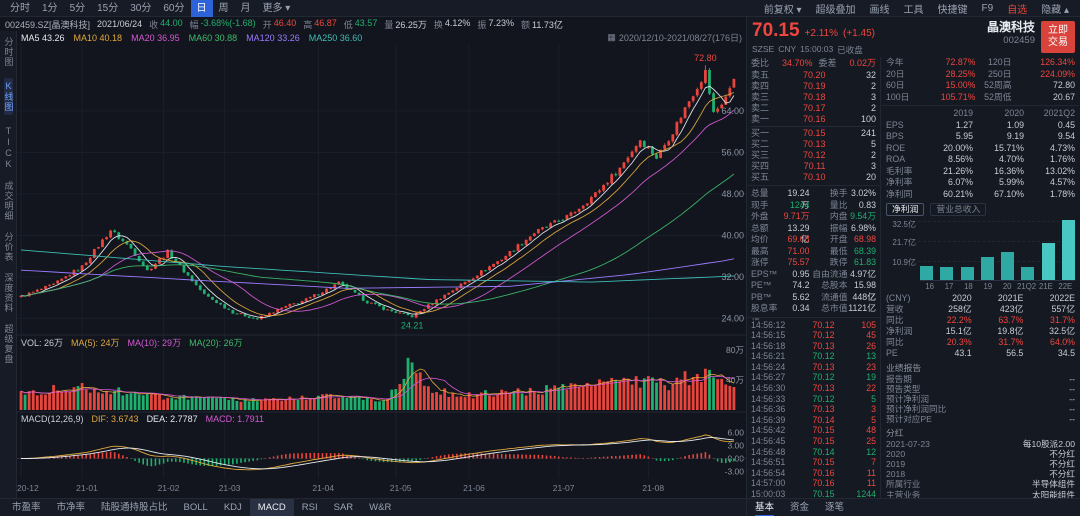  I want to click on sidebar-item-分时图: 分时图, so click(8, 52).